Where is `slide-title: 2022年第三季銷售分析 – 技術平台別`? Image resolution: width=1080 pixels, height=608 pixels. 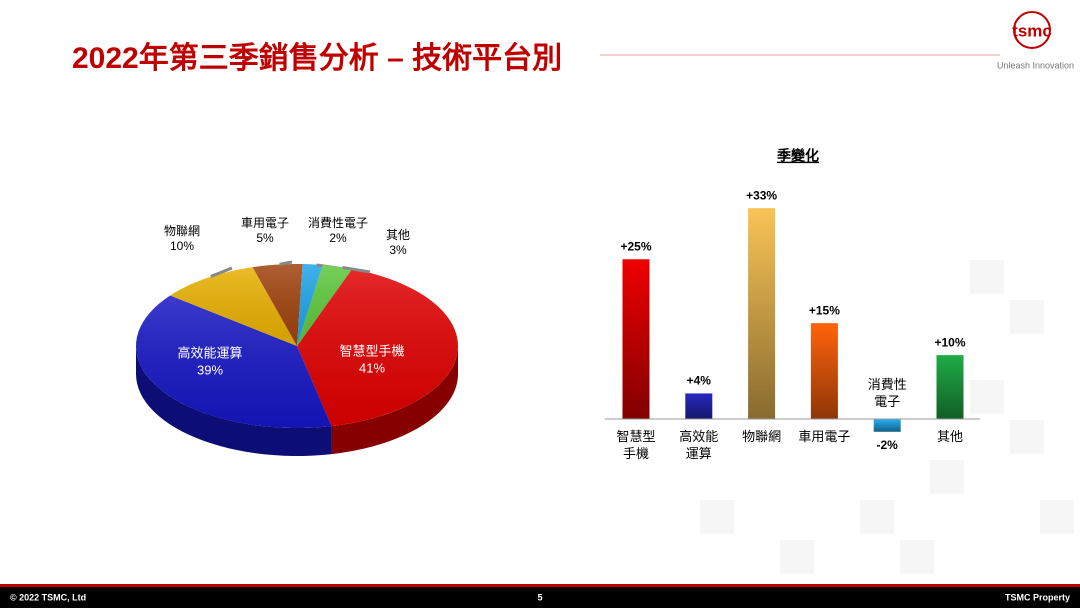
slide-title: 2022年第三季銷售分析 – 技術平台別 is located at coordinates (317, 58).